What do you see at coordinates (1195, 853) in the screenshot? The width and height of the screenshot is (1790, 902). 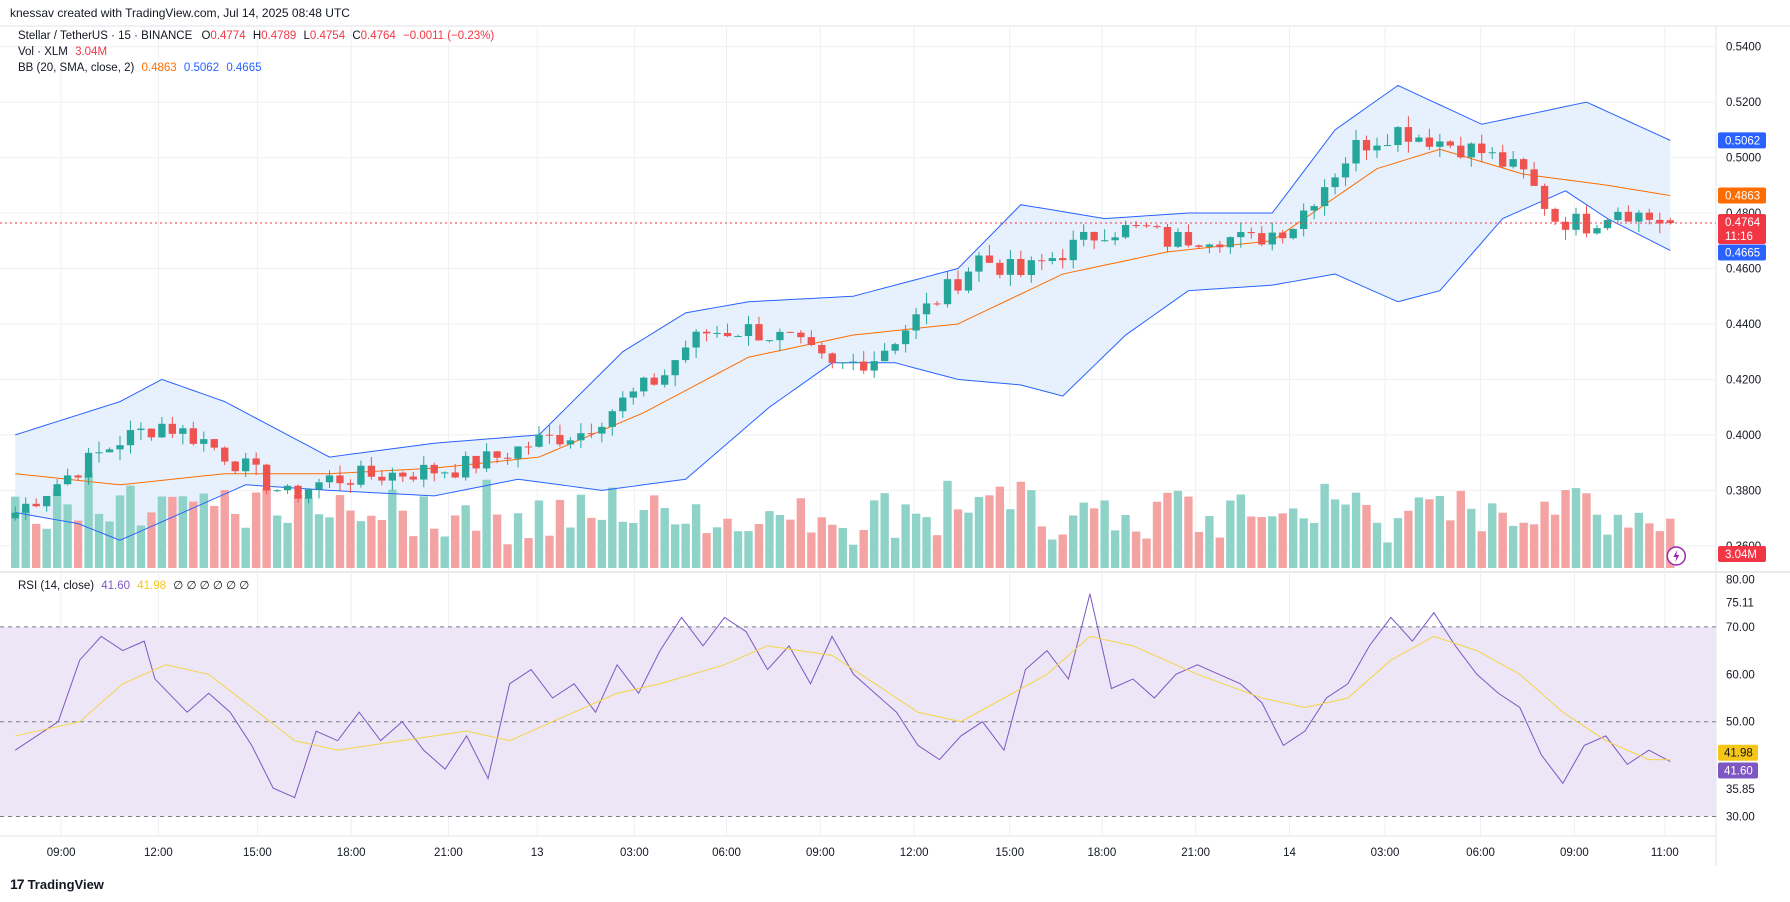 I see `time-tick-label: 21:00` at bounding box center [1195, 853].